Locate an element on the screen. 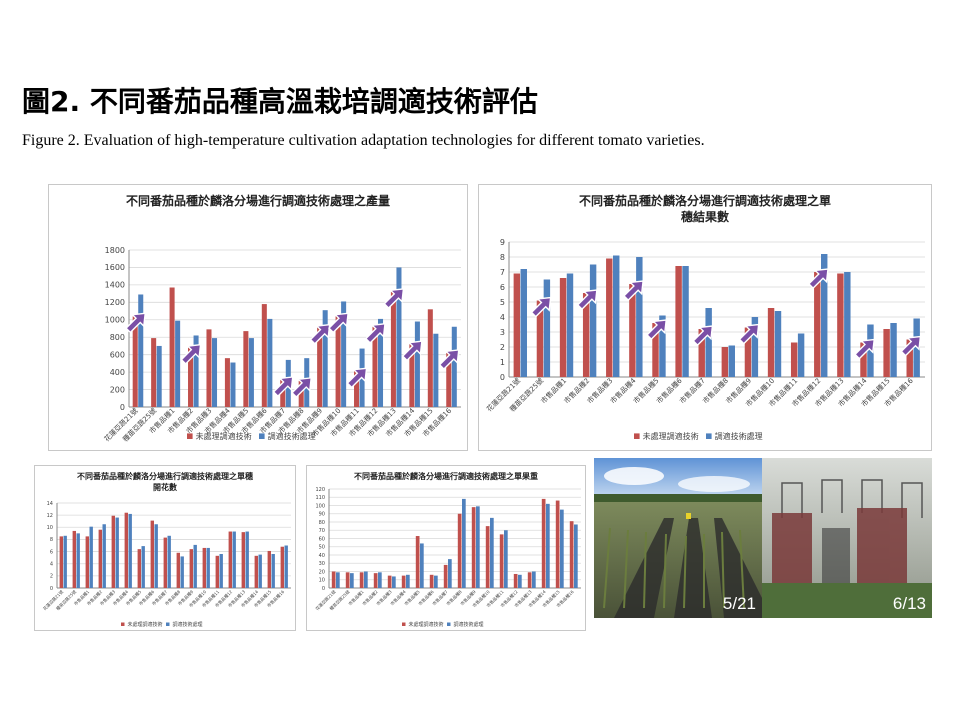 This screenshot has width=960, height=720. field-photo-may: 5/21 is located at coordinates (678, 538).